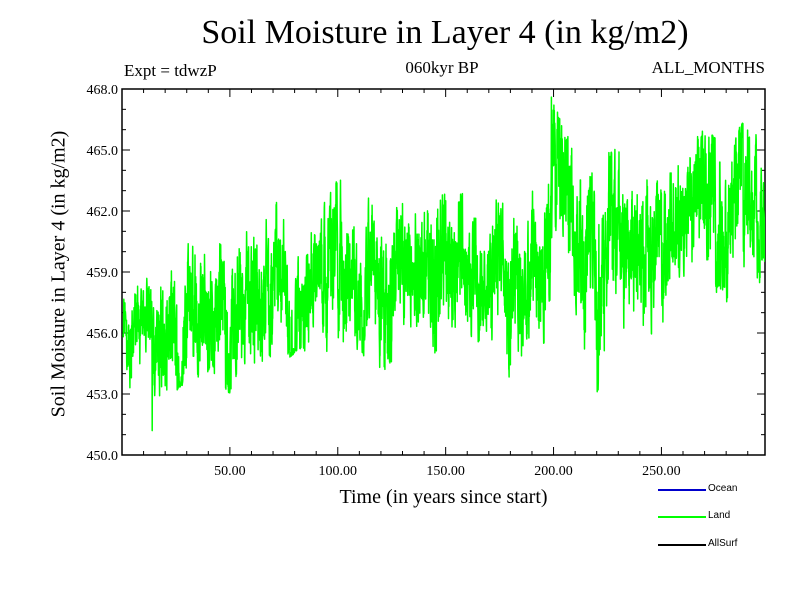 The height and width of the screenshot is (600, 800). Describe the element at coordinates (103, 90) in the screenshot. I see `y-tick-label: 468.0` at that location.